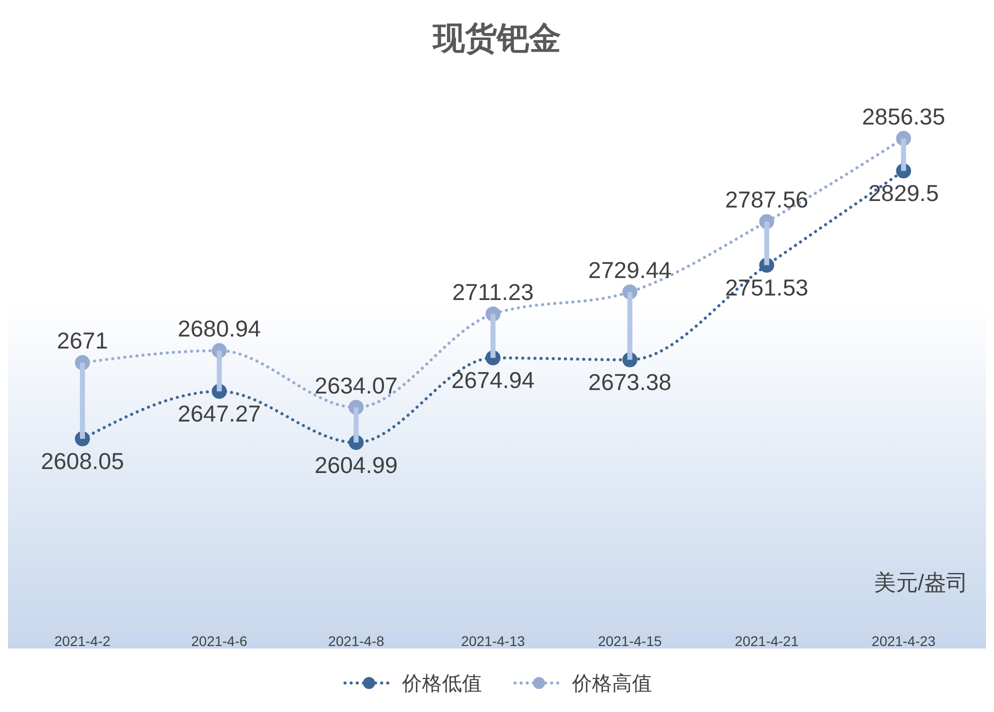  I want to click on text: 美元/盎司, so click(921, 583).